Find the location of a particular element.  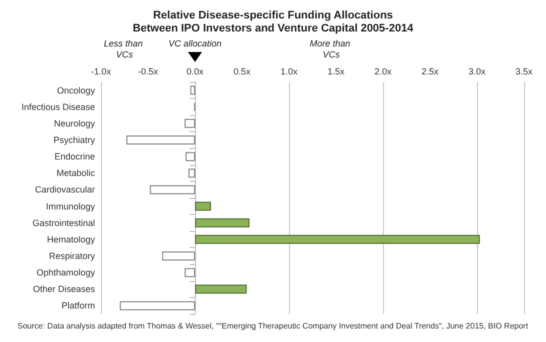

y-tick-label: Infectious Disease is located at coordinates (58, 107).